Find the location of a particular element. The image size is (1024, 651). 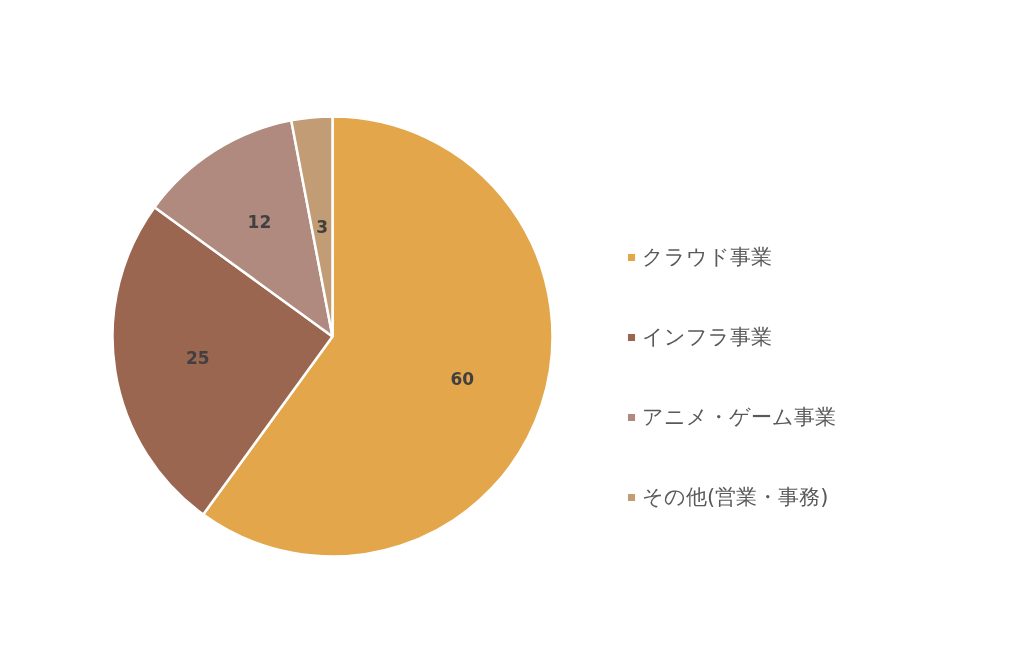

data-label: 12 is located at coordinates (259, 221).